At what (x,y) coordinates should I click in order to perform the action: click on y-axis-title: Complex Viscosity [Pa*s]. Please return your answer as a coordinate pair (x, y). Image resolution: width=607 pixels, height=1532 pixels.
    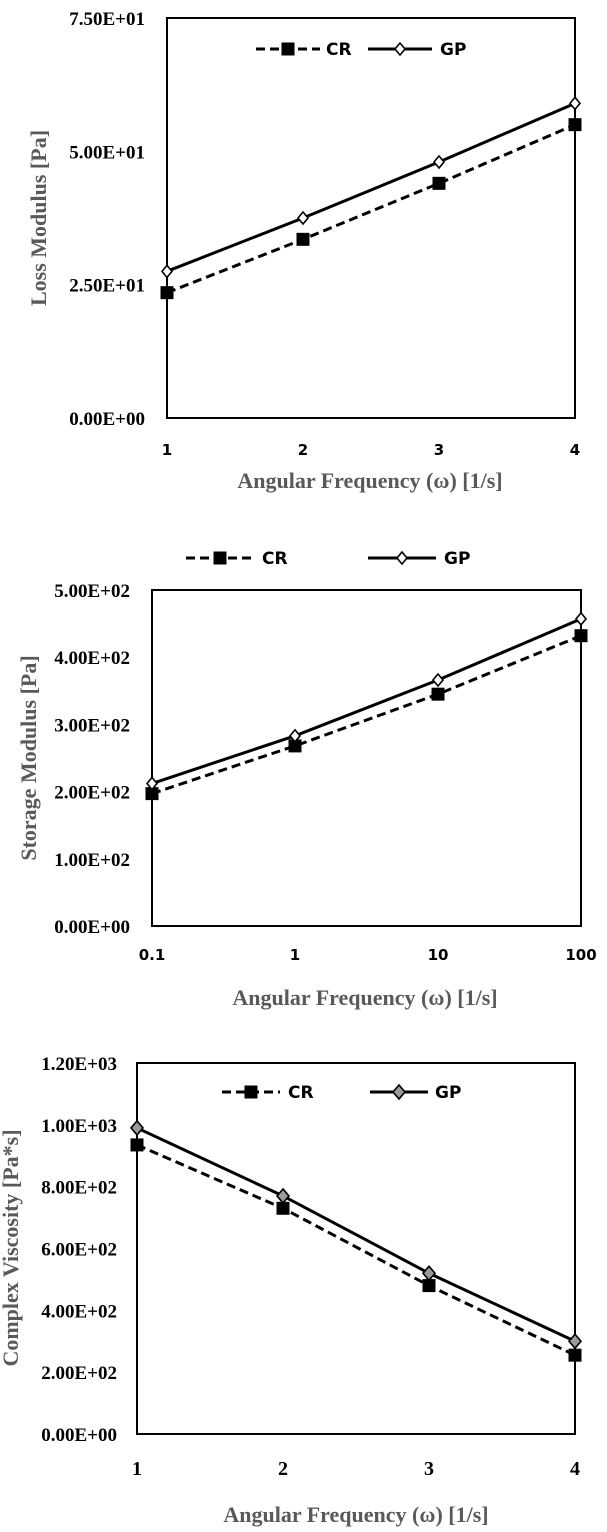
    Looking at the image, I should click on (11, 1247).